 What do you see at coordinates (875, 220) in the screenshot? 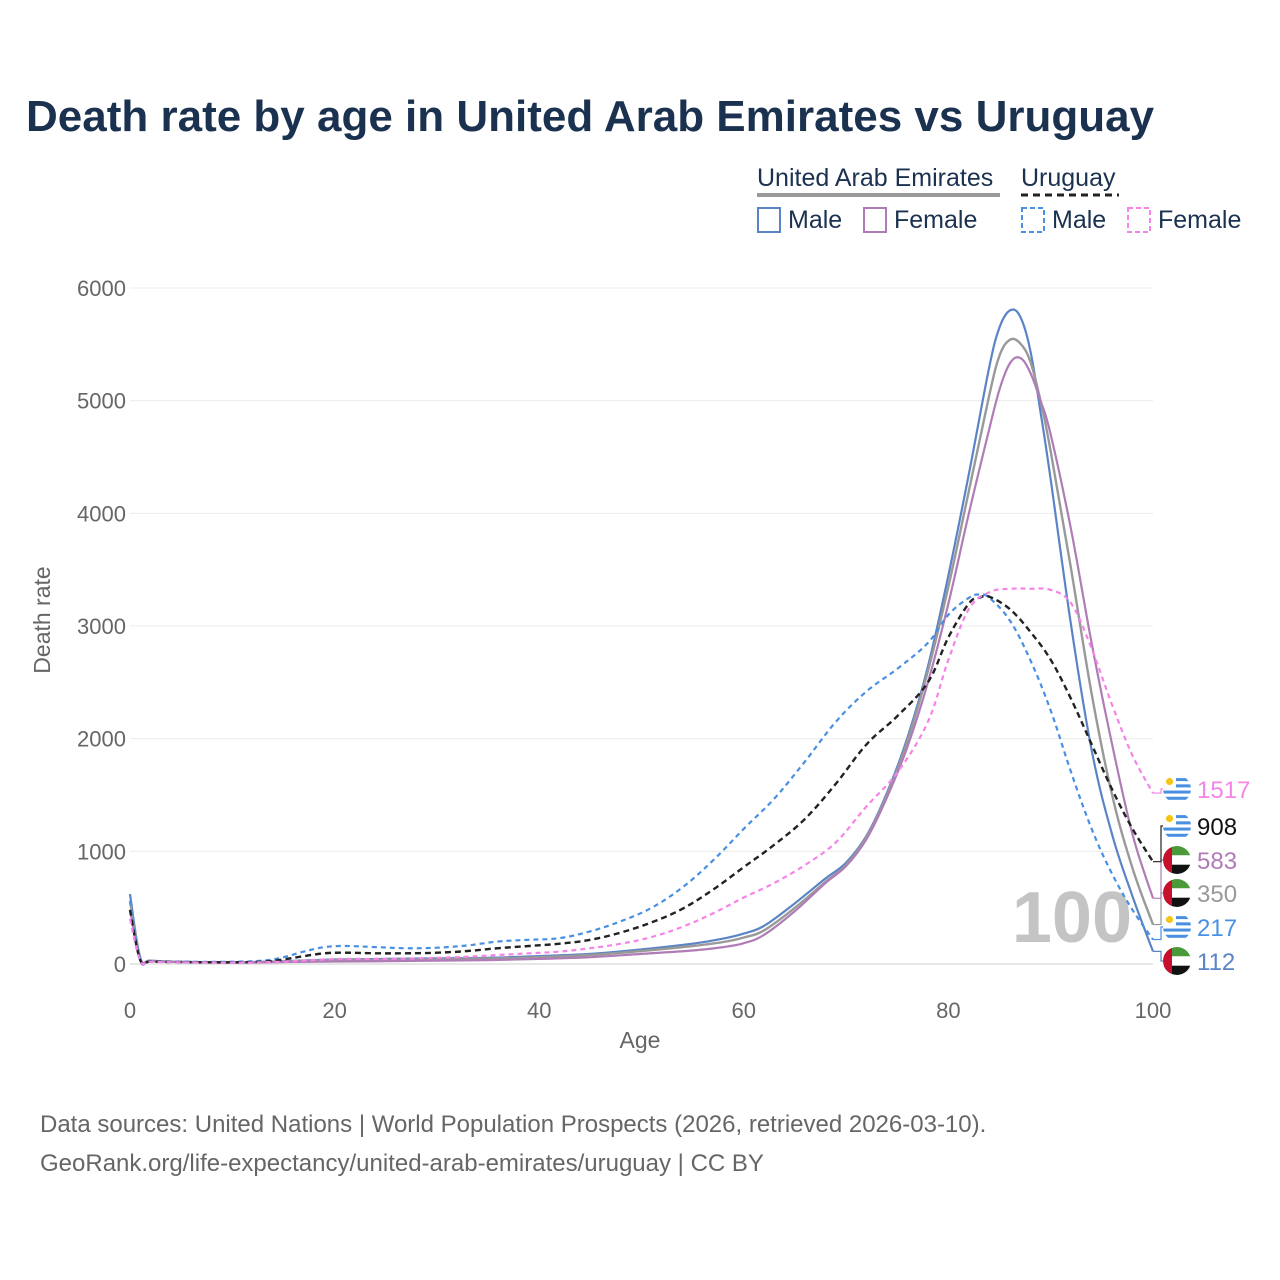
I see `legend-uae-female-swatch` at bounding box center [875, 220].